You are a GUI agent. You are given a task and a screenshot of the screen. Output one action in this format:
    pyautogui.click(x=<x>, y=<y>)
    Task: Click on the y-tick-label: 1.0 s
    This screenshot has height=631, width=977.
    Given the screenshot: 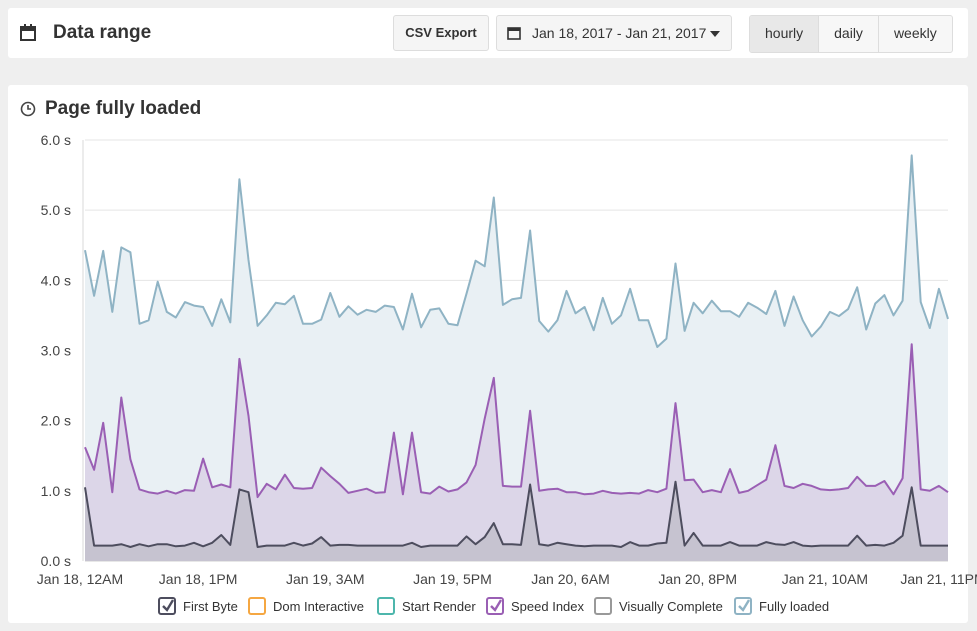 What is the action you would take?
    pyautogui.click(x=56, y=491)
    